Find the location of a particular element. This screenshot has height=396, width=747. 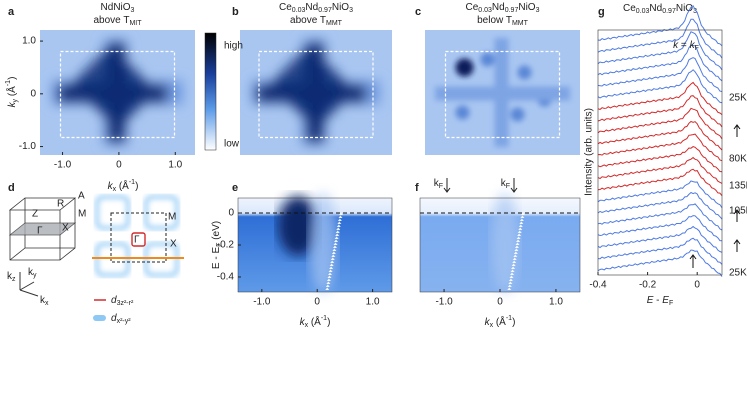

panel-label: e is located at coordinates (235, 188).